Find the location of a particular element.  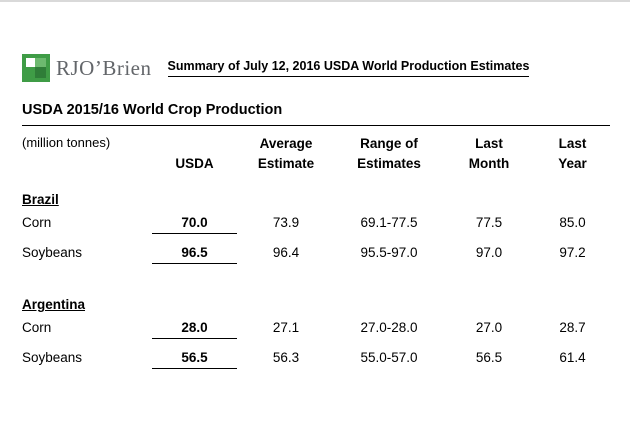

average-estimate-value: 73.9 is located at coordinates (286, 222).